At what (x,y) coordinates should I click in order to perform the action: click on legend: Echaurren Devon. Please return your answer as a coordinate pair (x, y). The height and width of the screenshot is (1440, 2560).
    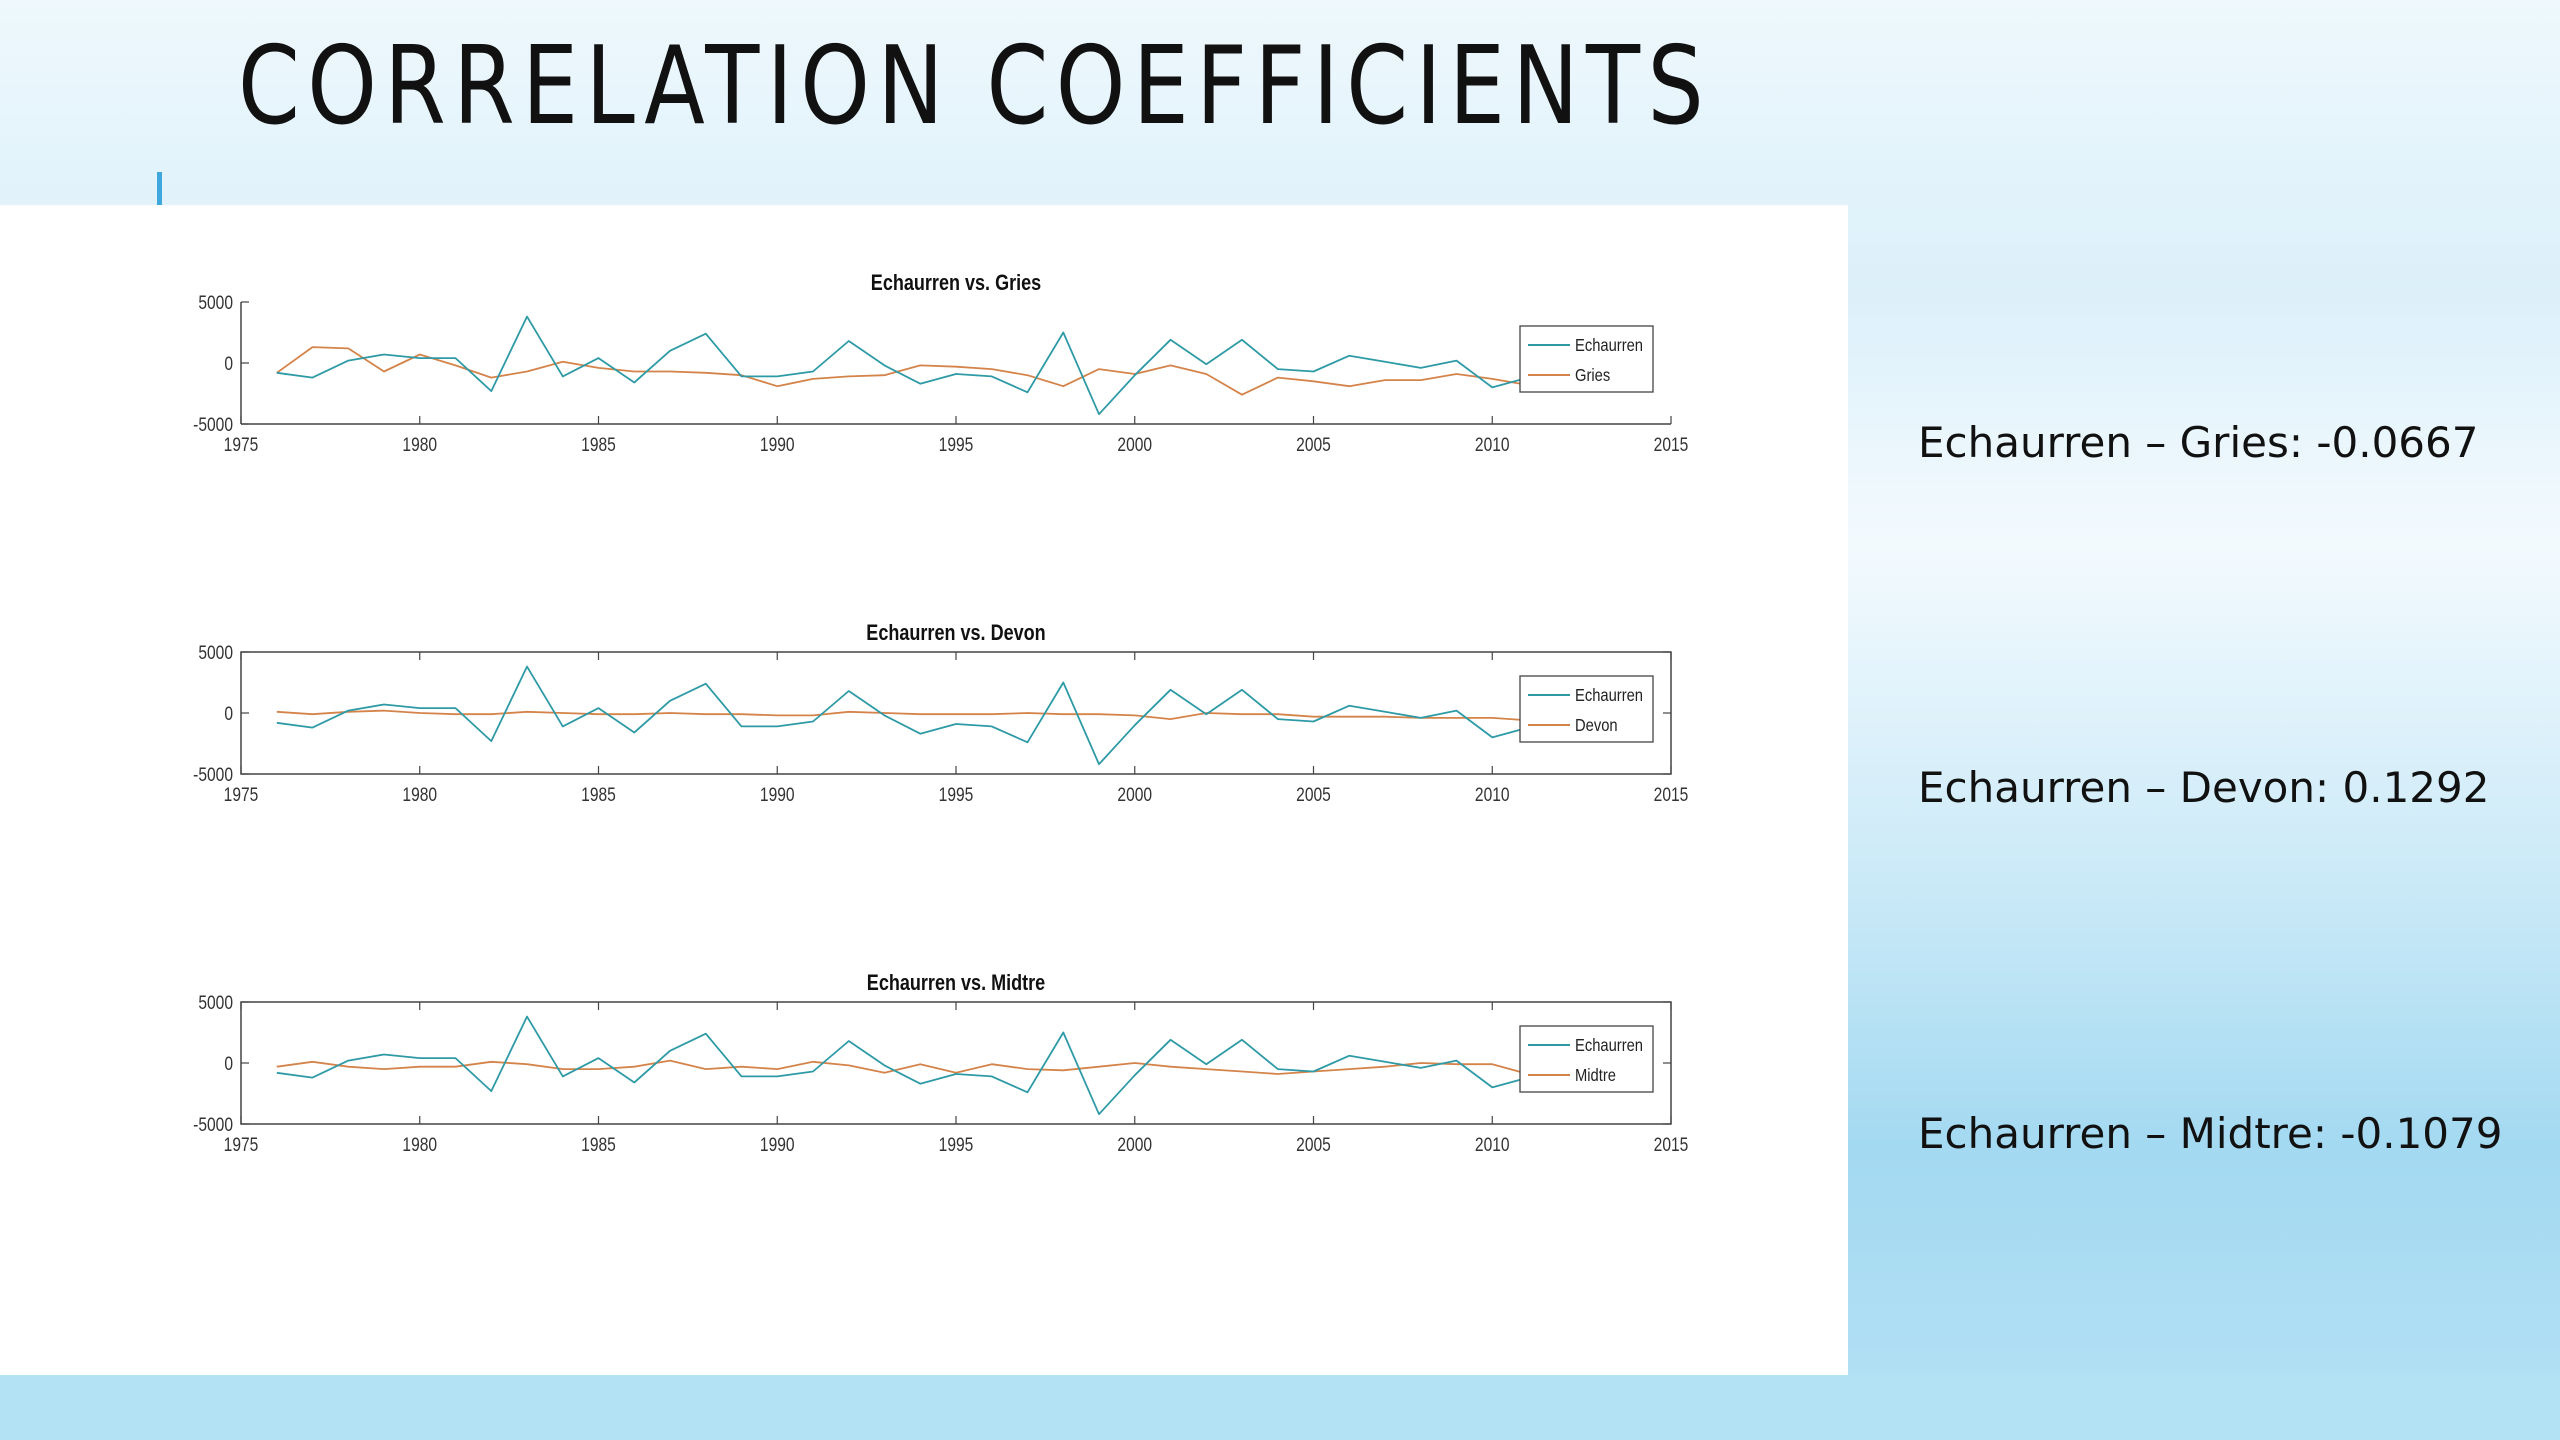
    Looking at the image, I should click on (1586, 709).